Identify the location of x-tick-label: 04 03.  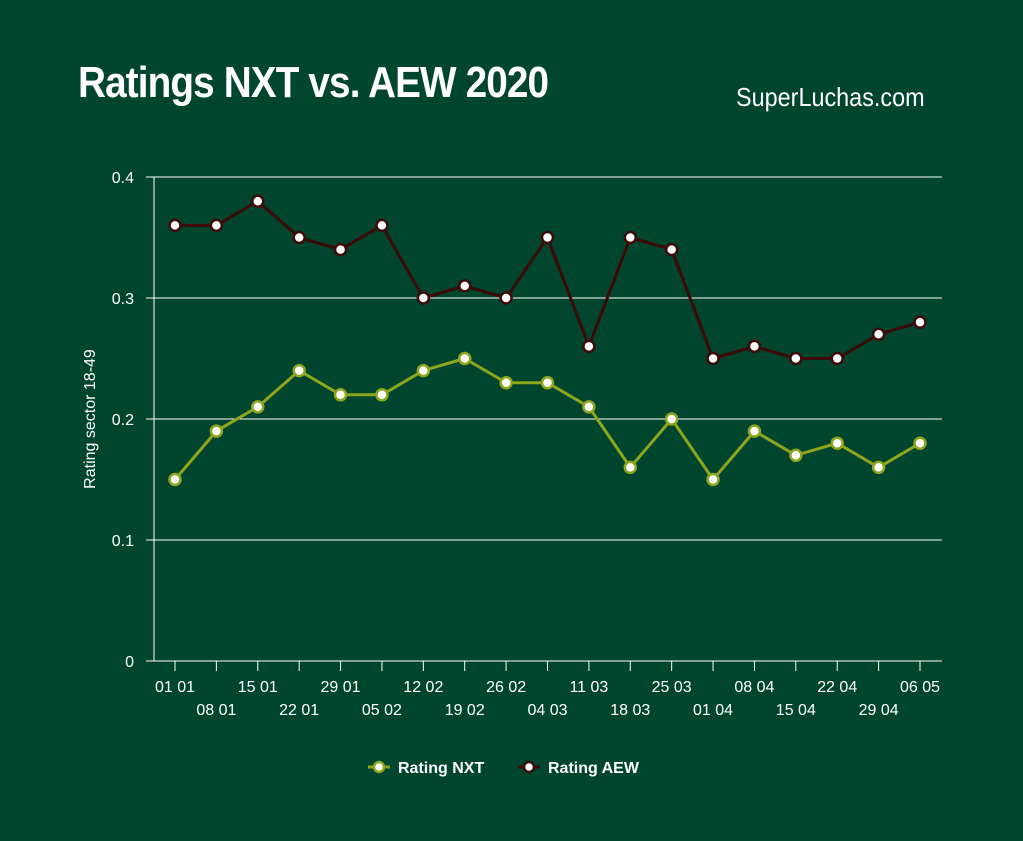
(547, 710).